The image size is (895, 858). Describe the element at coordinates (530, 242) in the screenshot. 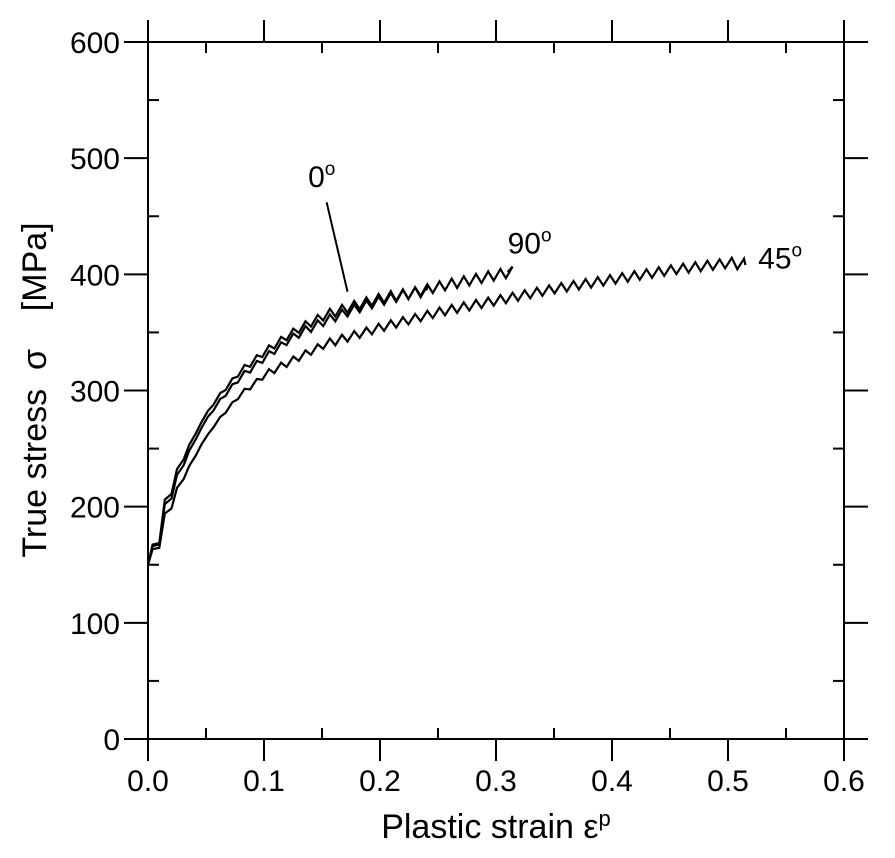

I see `annotation-label: 90o` at that location.